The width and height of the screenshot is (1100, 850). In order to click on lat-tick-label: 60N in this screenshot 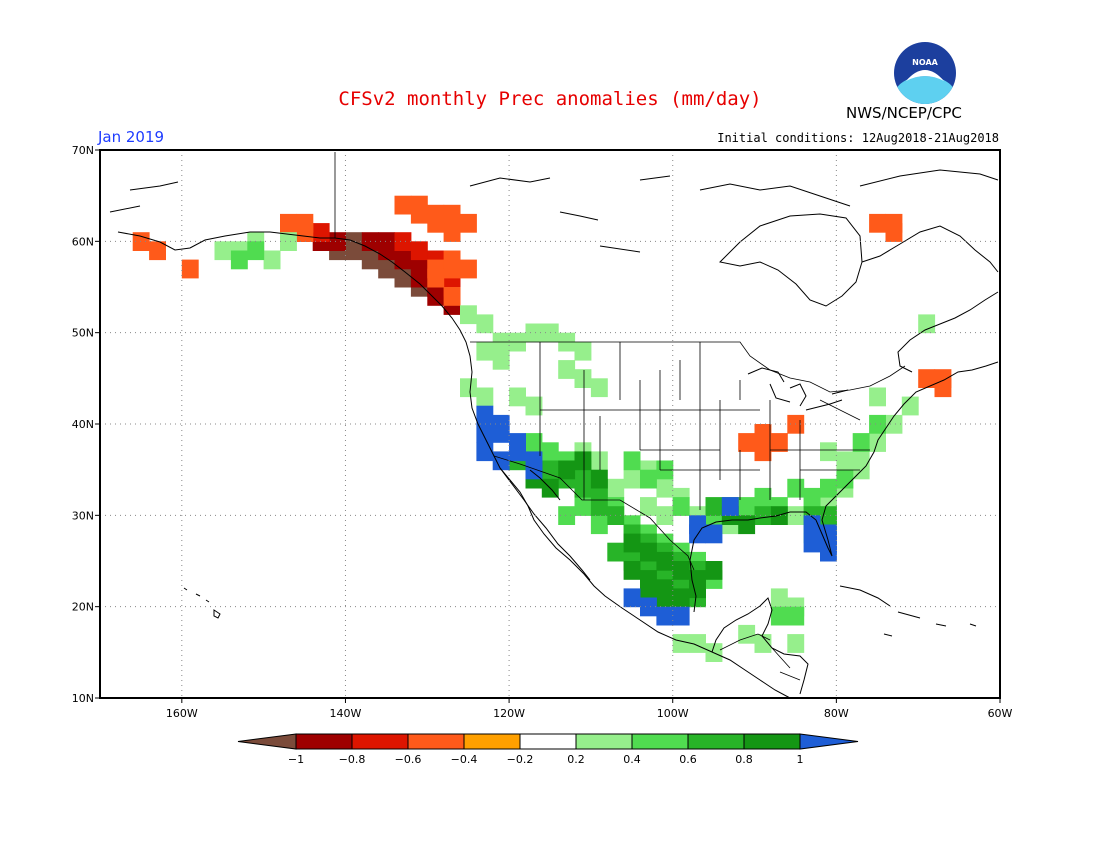, I will do `click(83, 241)`.